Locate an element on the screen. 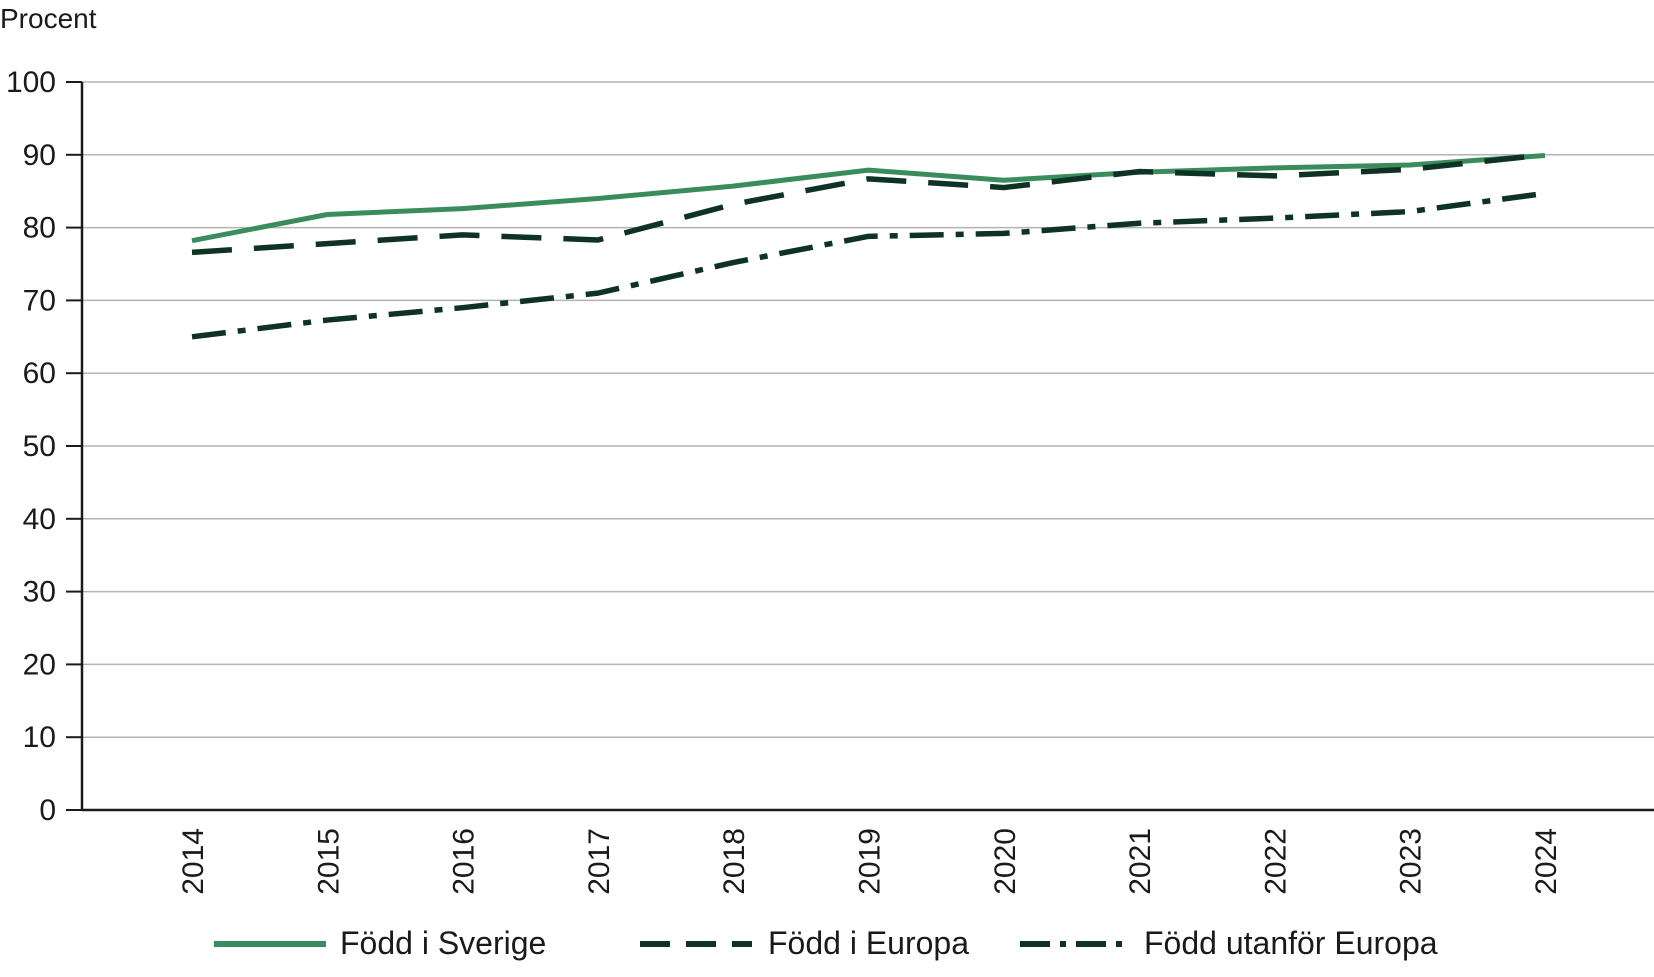 Image resolution: width=1654 pixels, height=977 pixels. legend-item-f-dd-i-europa: Född i Europa is located at coordinates (804, 943).